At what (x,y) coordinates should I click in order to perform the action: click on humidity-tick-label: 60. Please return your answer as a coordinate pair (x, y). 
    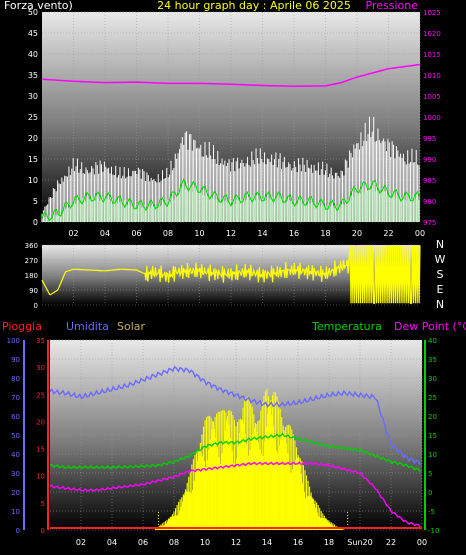
    Looking at the image, I should click on (15, 417).